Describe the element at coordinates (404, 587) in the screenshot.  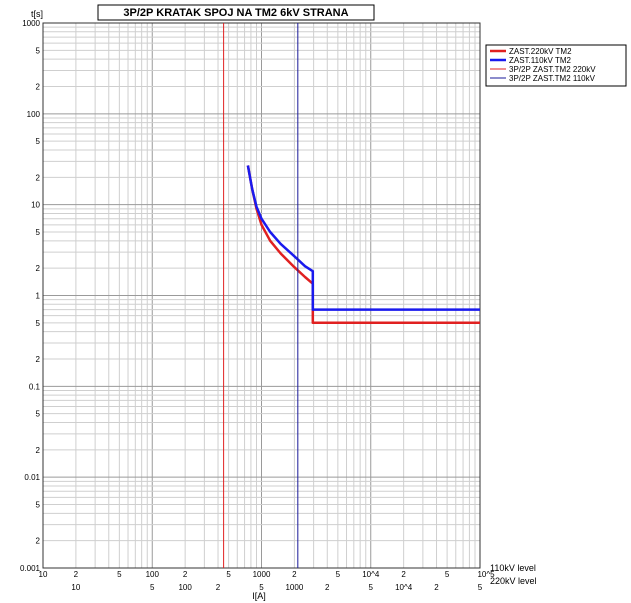
I see `x-tick-label-220kv: 10^4` at that location.